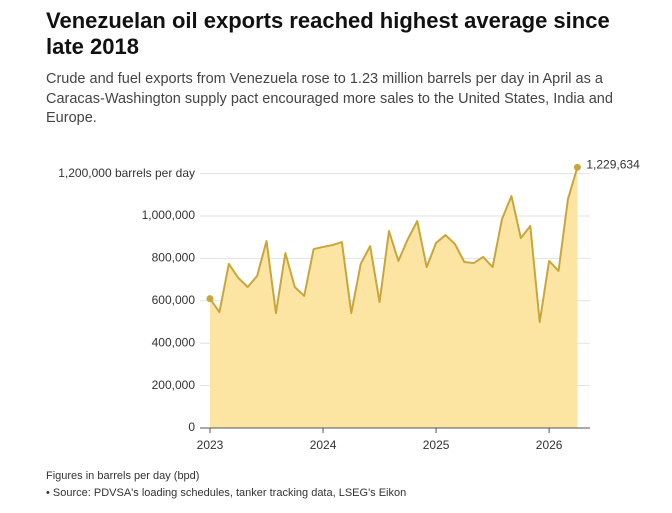 The width and height of the screenshot is (672, 513). What do you see at coordinates (174, 258) in the screenshot?
I see `y-tick-label: 800,000` at bounding box center [174, 258].